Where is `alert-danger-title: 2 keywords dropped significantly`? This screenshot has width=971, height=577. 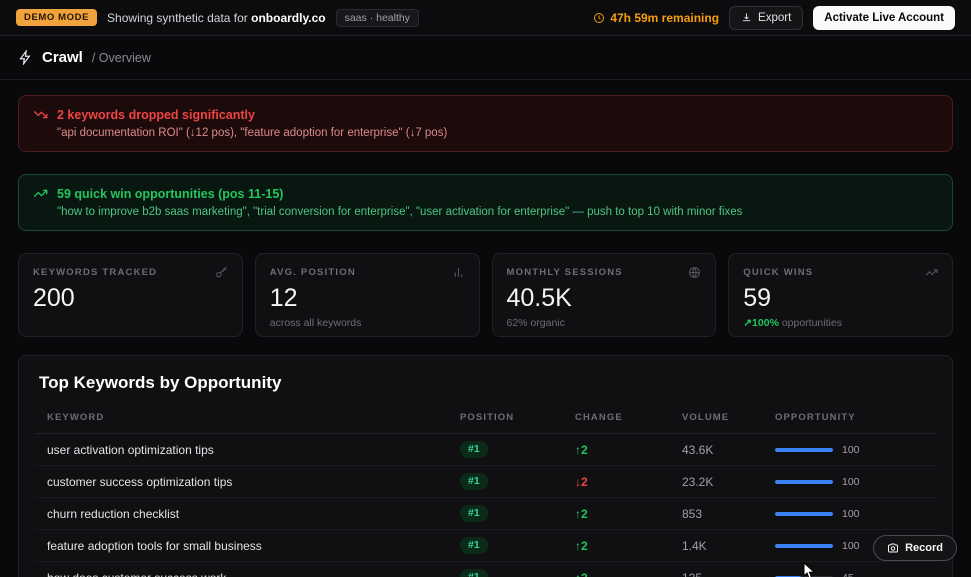
alert-danger-title: 2 keywords dropped significantly is located at coordinates (156, 114).